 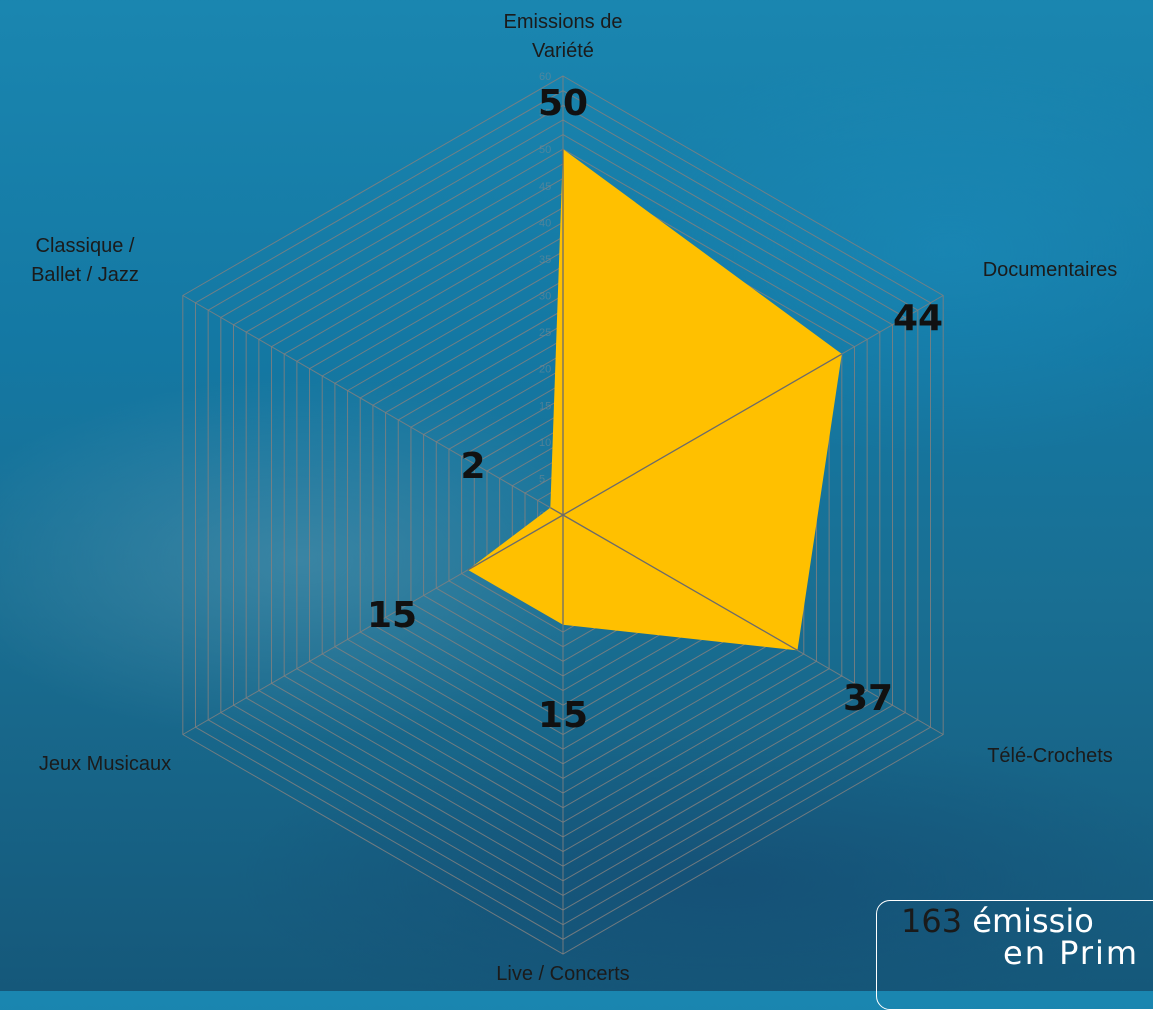 What do you see at coordinates (472, 466) in the screenshot?
I see `value-label: 2` at bounding box center [472, 466].